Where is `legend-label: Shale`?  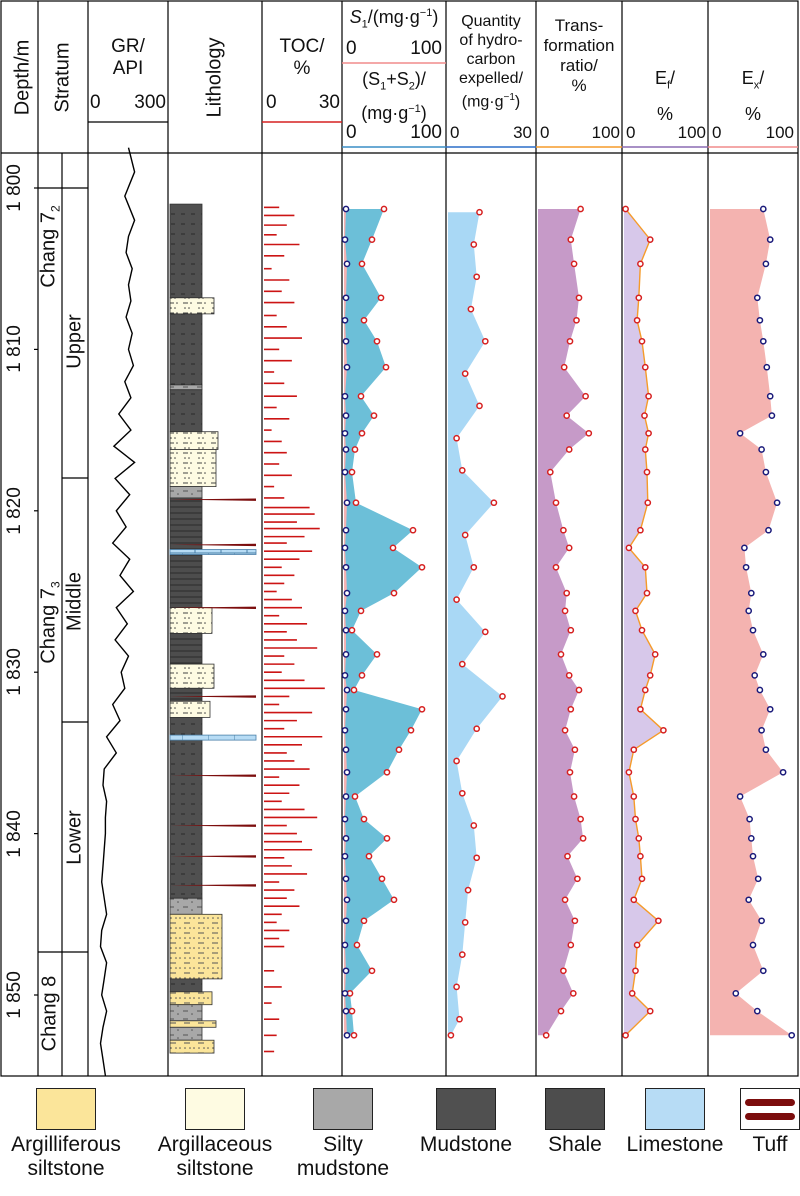 legend-label: Shale is located at coordinates (575, 1144).